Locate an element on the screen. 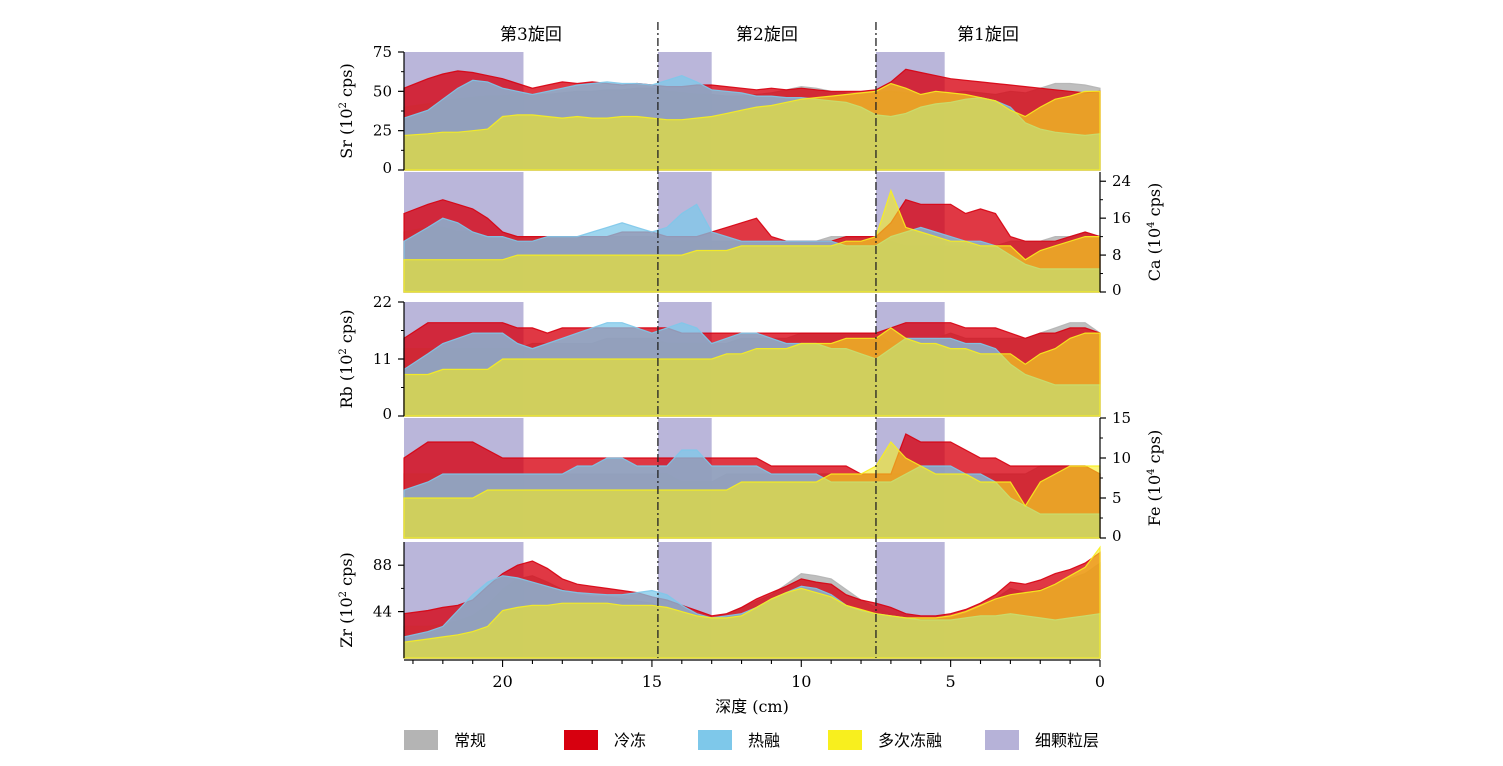 The width and height of the screenshot is (1503, 766). x-tick-label-2: 10 is located at coordinates (801, 681).